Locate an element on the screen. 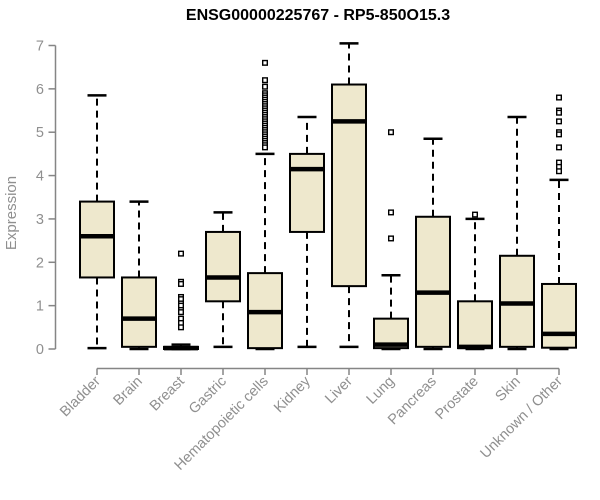  y-tick-label-1: 1 is located at coordinates (40, 307).